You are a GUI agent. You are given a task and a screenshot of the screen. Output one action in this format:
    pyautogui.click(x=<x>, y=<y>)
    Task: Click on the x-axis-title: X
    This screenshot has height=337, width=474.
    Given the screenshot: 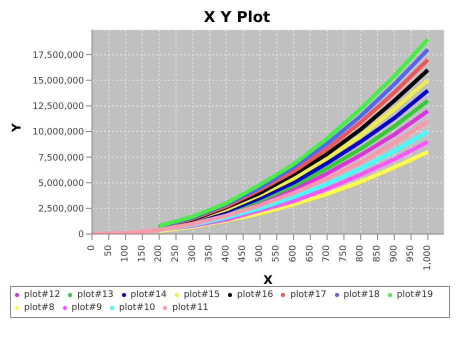 What is the action you would take?
    pyautogui.click(x=268, y=280)
    